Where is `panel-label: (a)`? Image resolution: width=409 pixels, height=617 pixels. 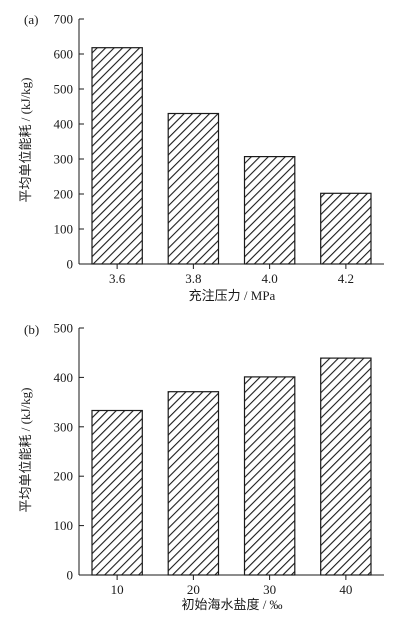 panel-label: (a) is located at coordinates (31, 19).